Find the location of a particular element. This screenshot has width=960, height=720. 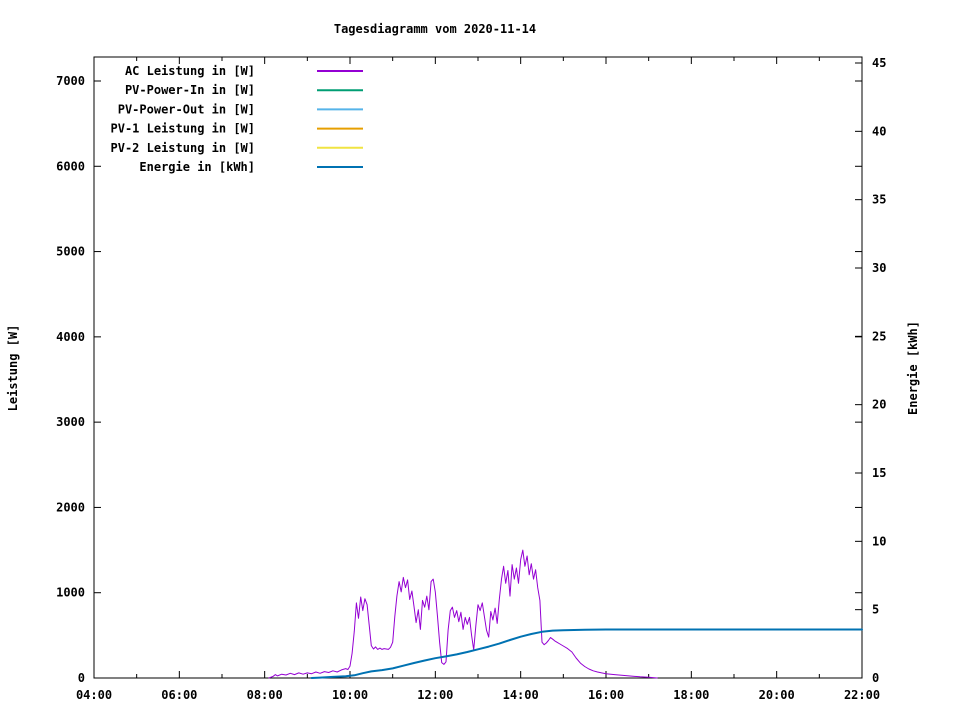

y-right-tick-label: 20 is located at coordinates (879, 405).